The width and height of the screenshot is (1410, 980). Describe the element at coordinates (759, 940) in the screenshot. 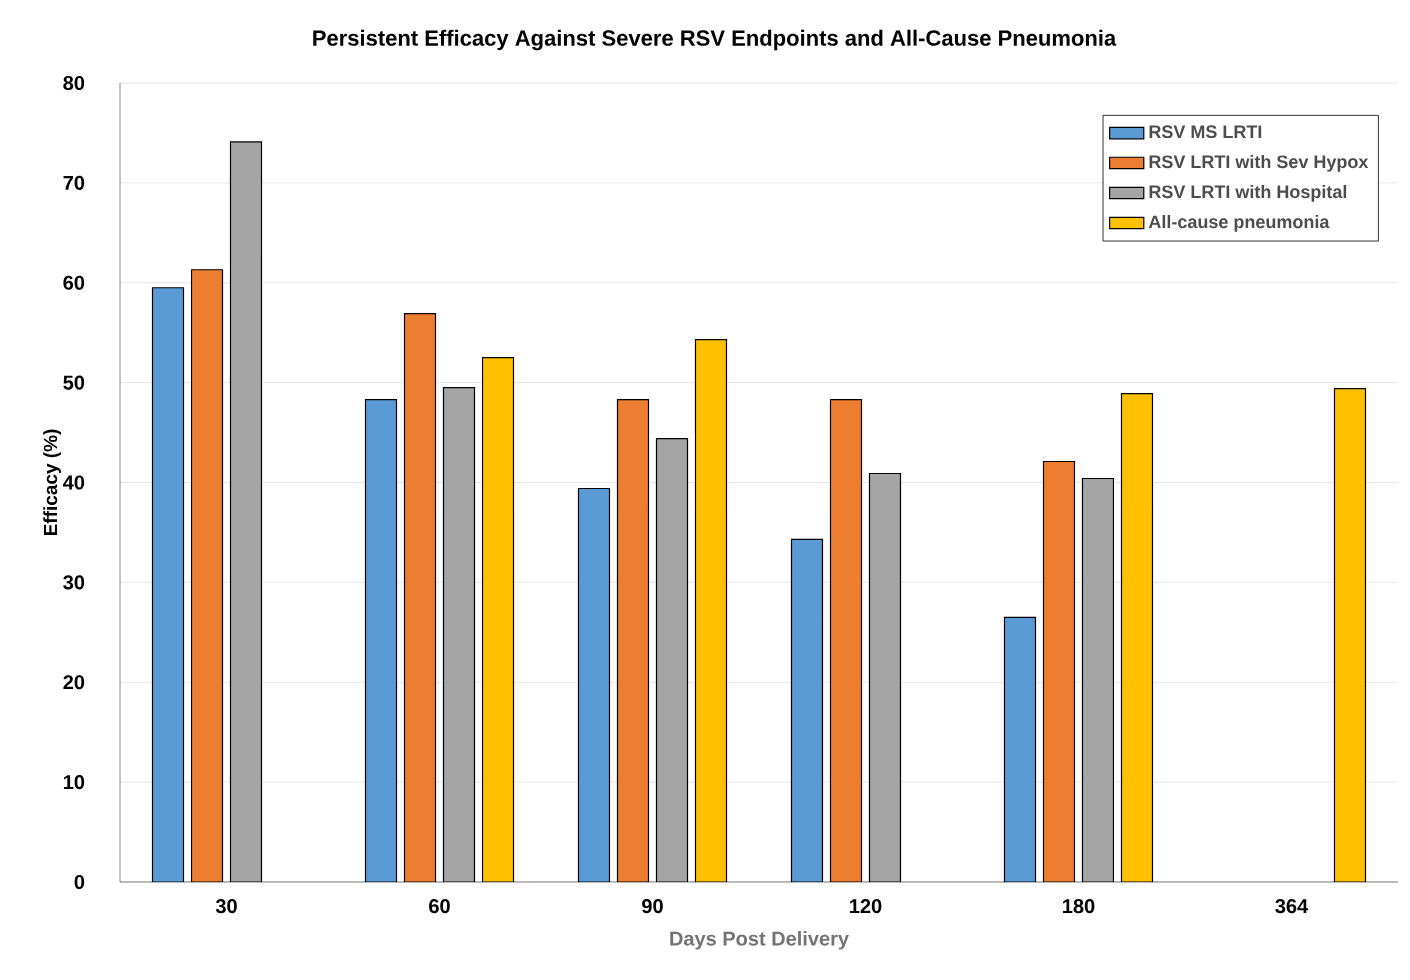

I see `x-axis-title: Days Post Delivery` at that location.